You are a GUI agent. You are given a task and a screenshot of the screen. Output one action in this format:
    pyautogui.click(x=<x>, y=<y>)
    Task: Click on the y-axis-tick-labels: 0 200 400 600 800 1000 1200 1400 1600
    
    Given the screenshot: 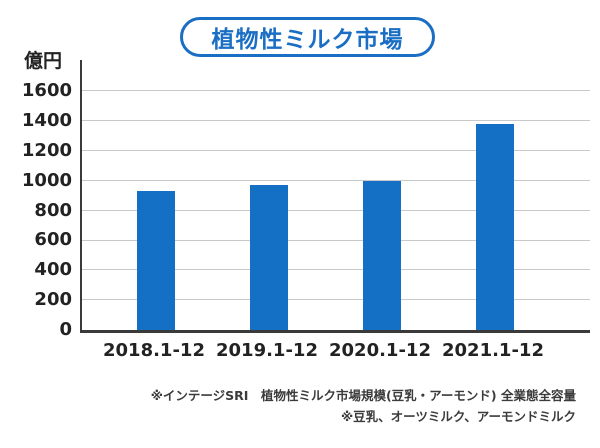 What is the action you would take?
    pyautogui.click(x=36, y=200)
    